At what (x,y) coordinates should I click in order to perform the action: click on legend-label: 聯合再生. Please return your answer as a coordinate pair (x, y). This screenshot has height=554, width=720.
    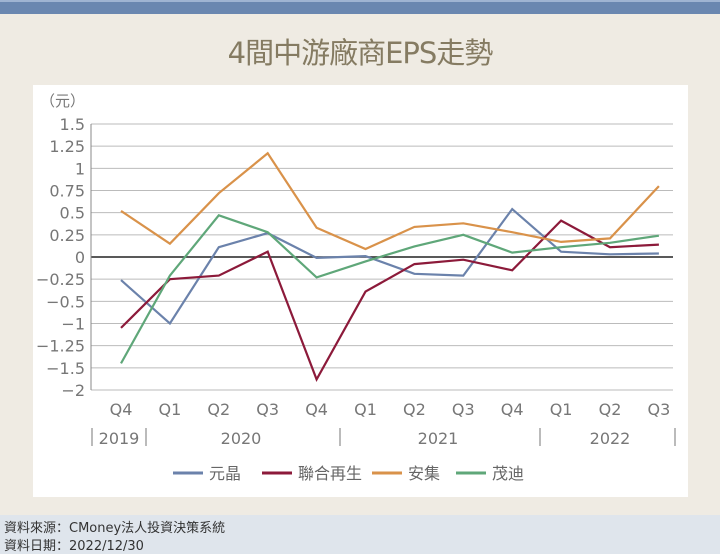
    Looking at the image, I should click on (330, 473).